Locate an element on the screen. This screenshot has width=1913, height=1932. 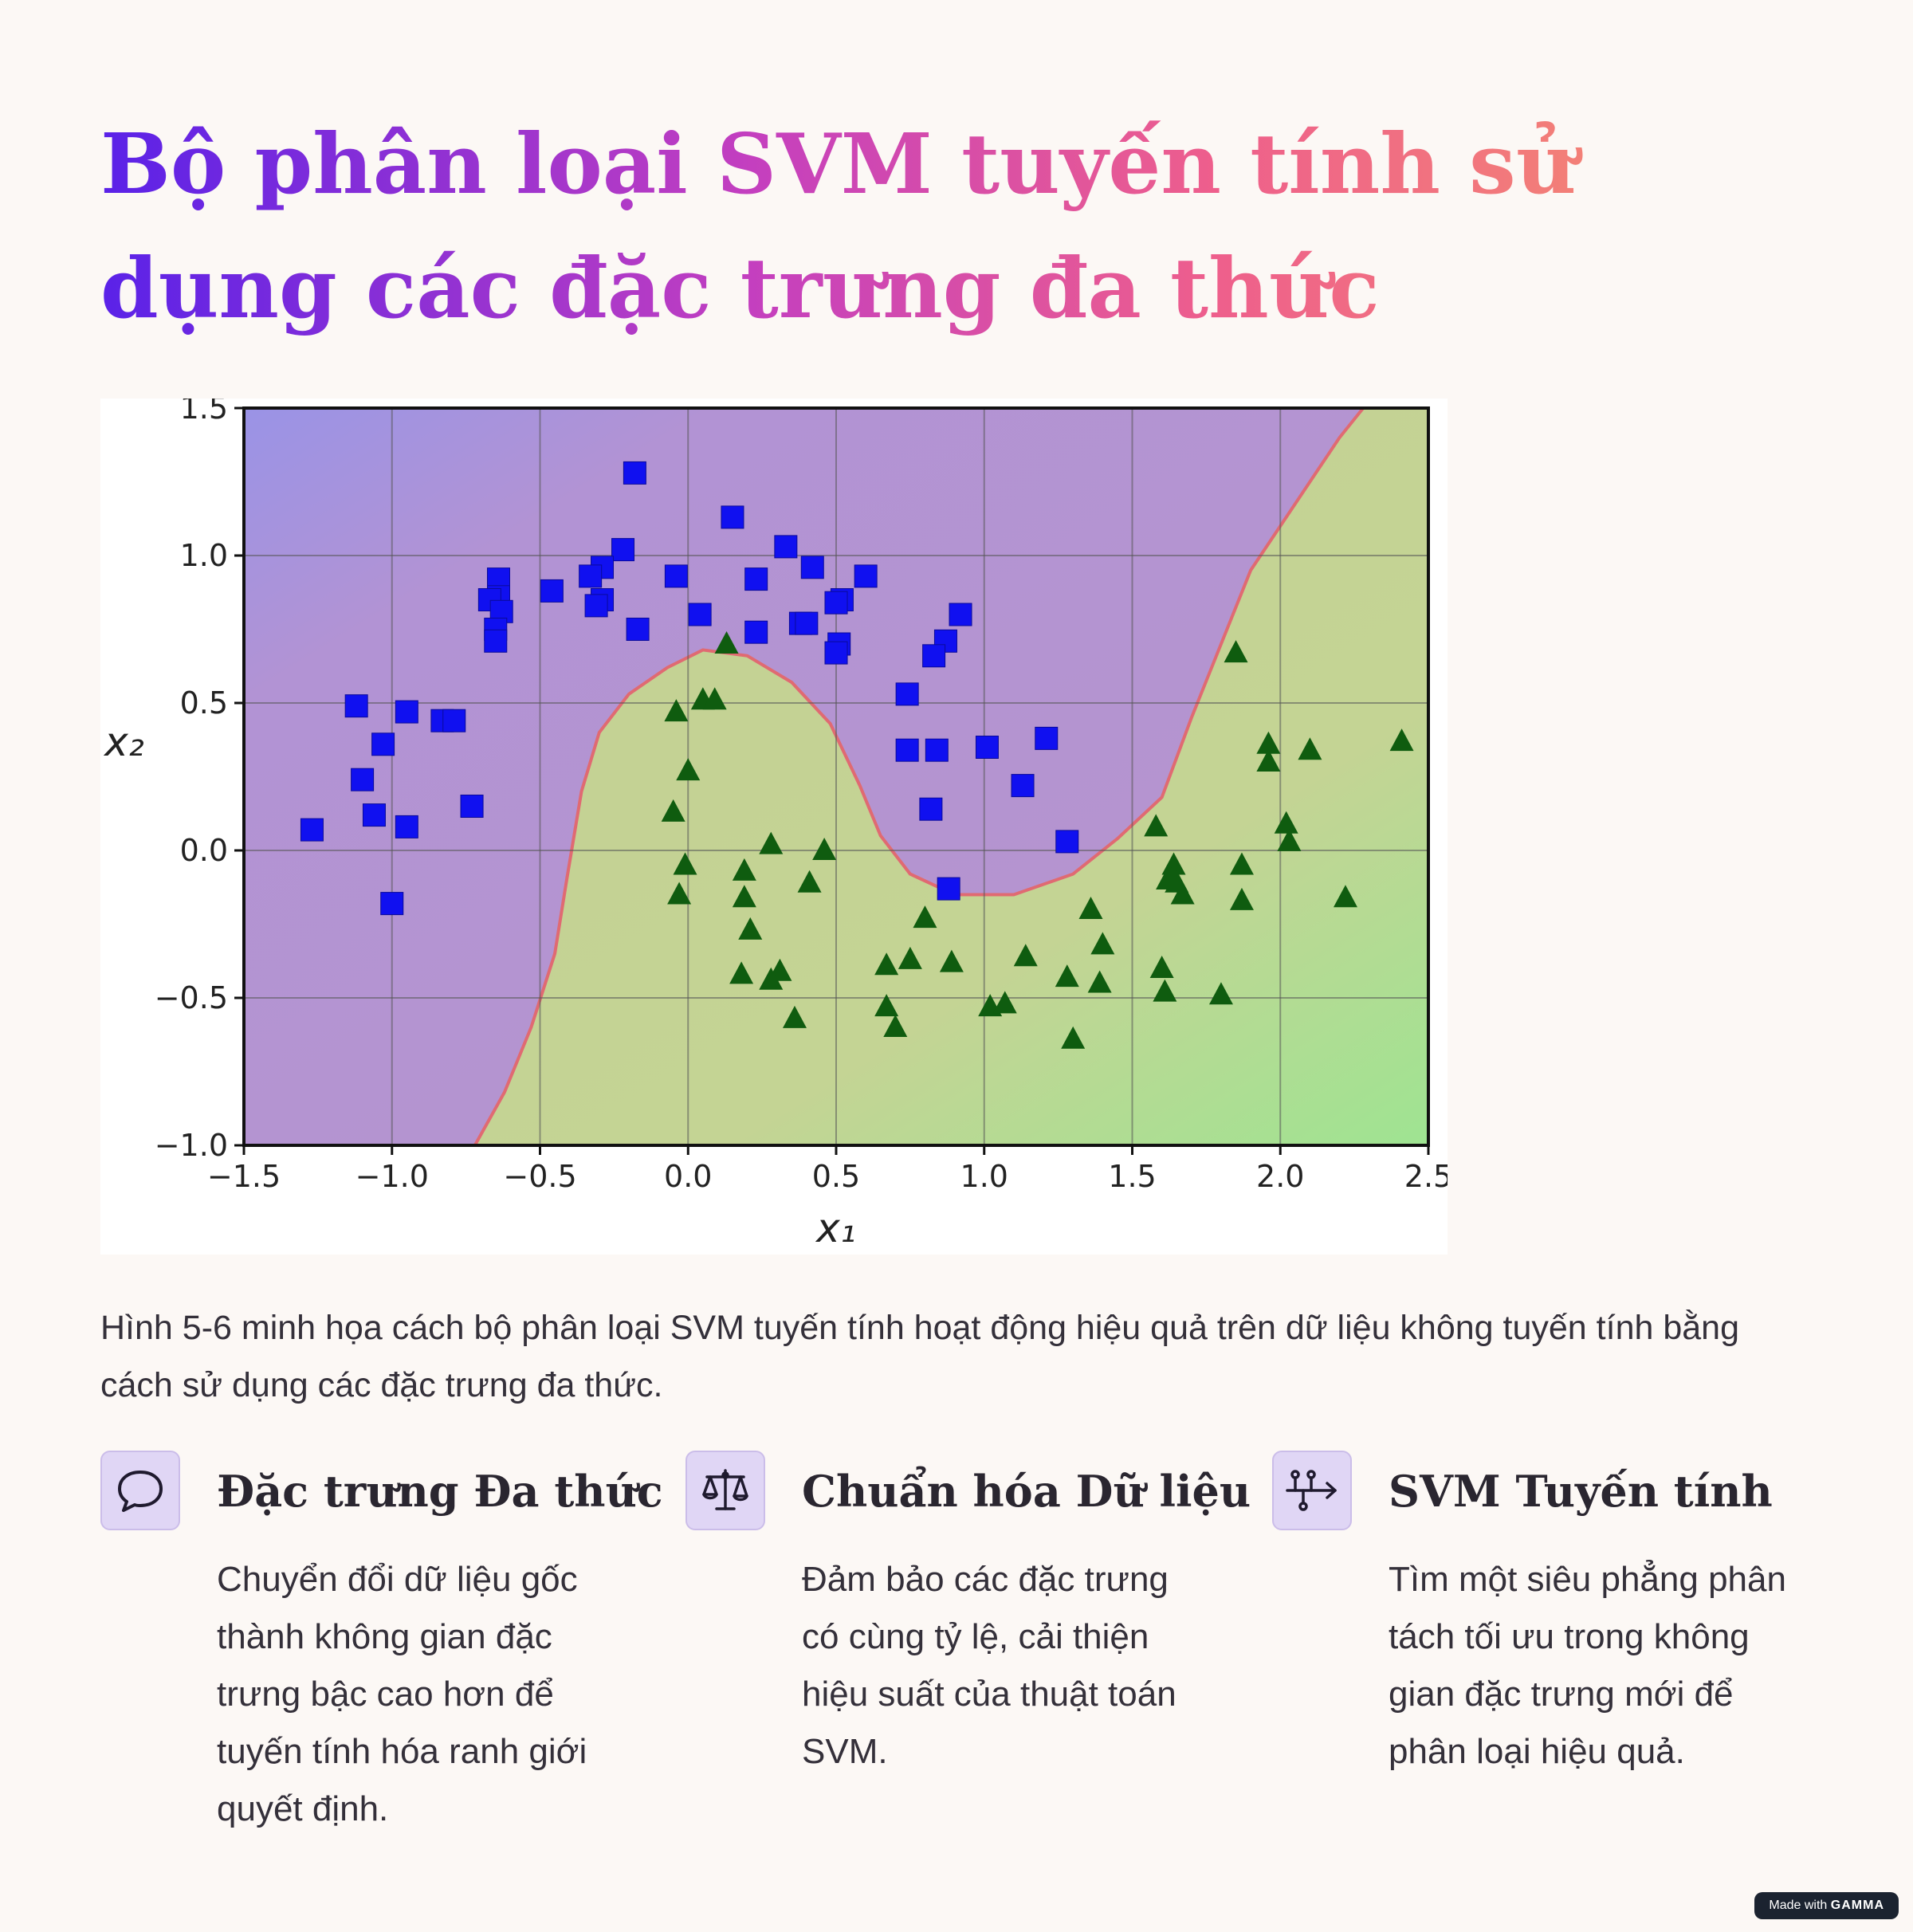
made-with-gamma-badge: Made with GAMMA is located at coordinates (1827, 1905).